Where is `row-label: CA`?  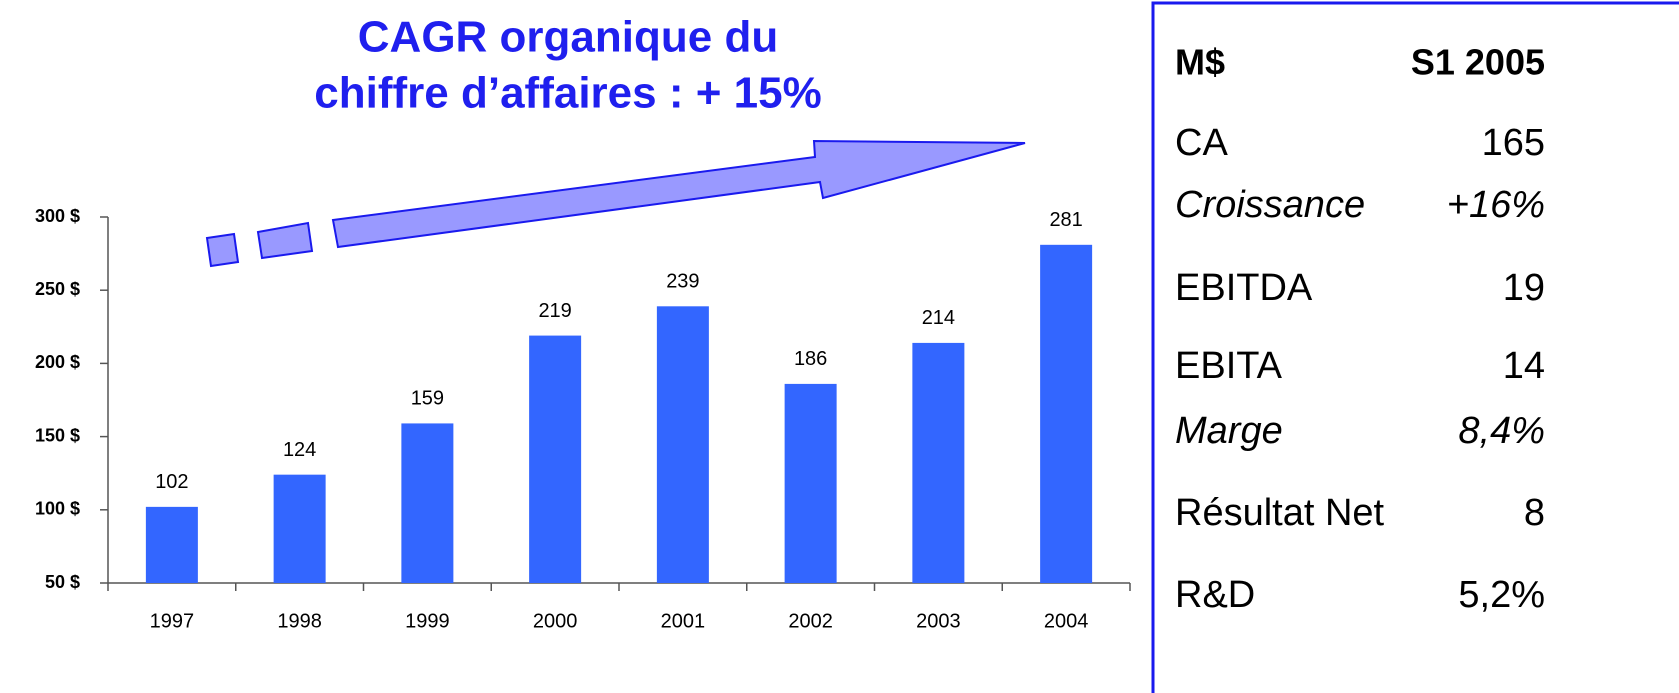 row-label: CA is located at coordinates (1201, 143).